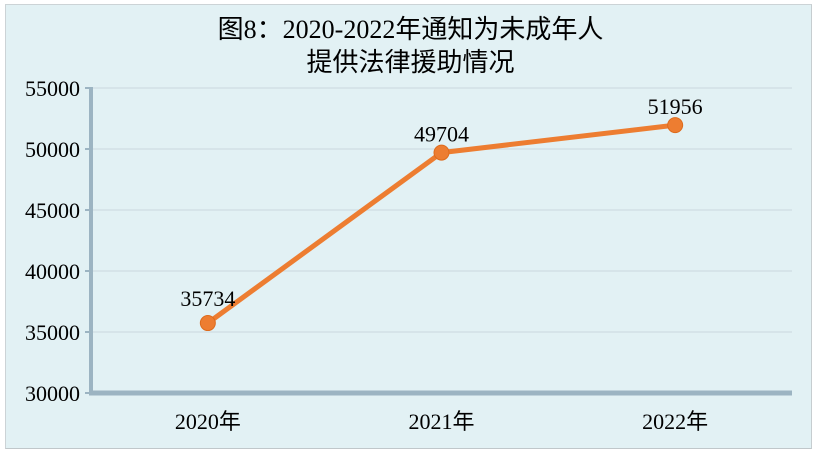  I want to click on y-tick-label: 55000, so click(52, 88).